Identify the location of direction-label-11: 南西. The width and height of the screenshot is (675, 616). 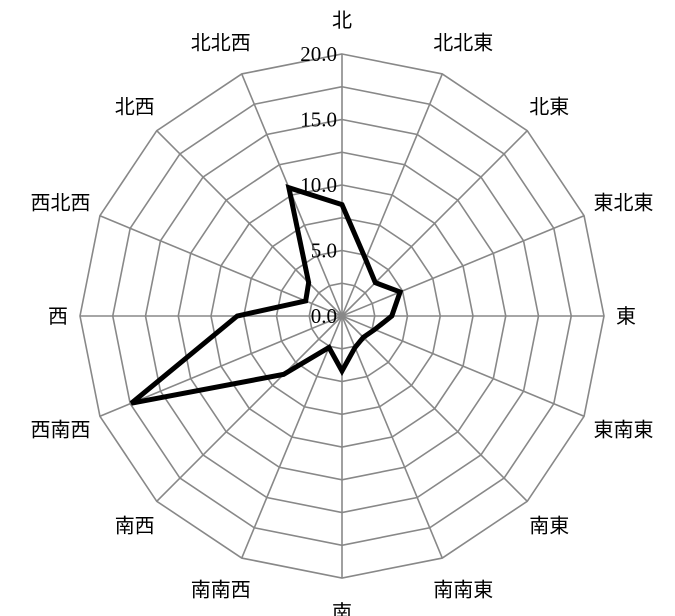
(135, 525).